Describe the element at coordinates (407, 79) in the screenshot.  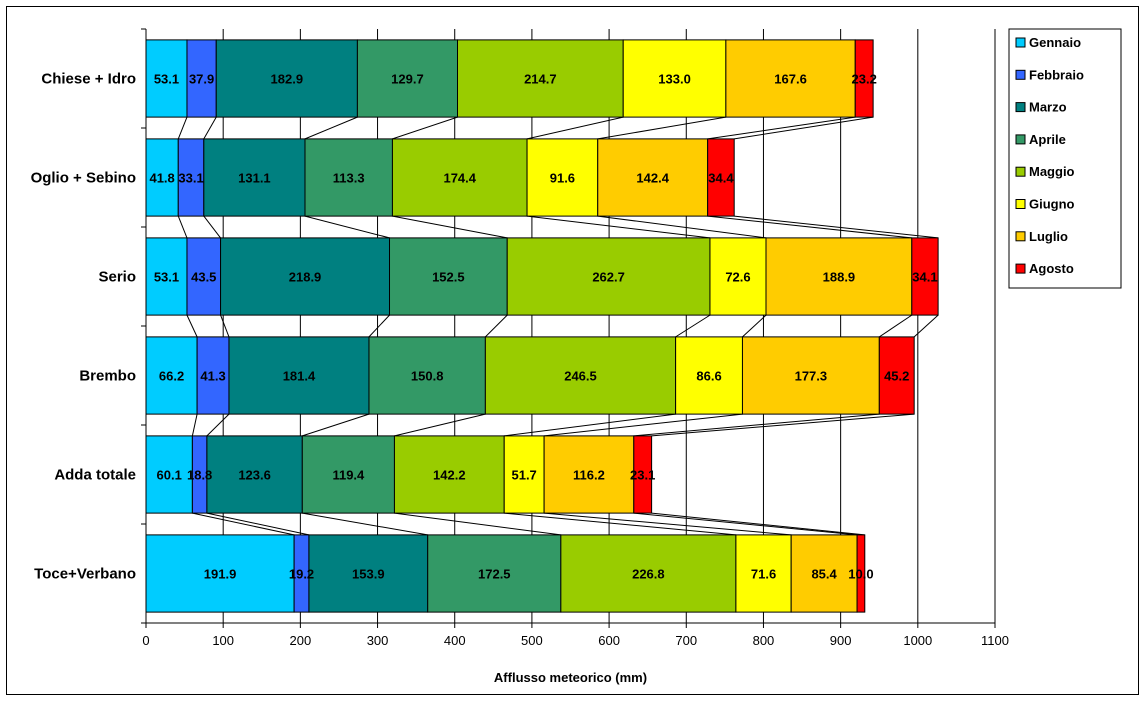
I see `data-label: 129.7` at that location.